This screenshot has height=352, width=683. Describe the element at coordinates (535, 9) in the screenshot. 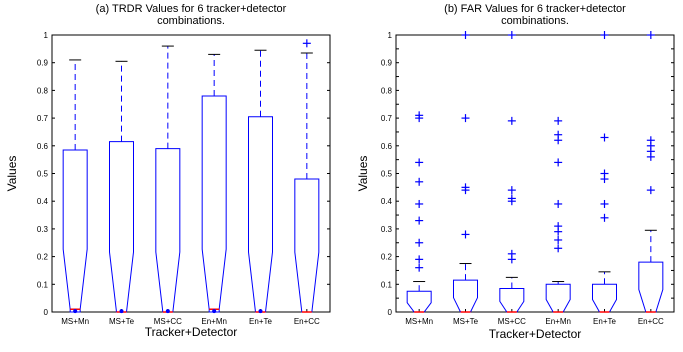

I see `chart-title-line: (b) FAR Values for 6 tracker+detector` at that location.